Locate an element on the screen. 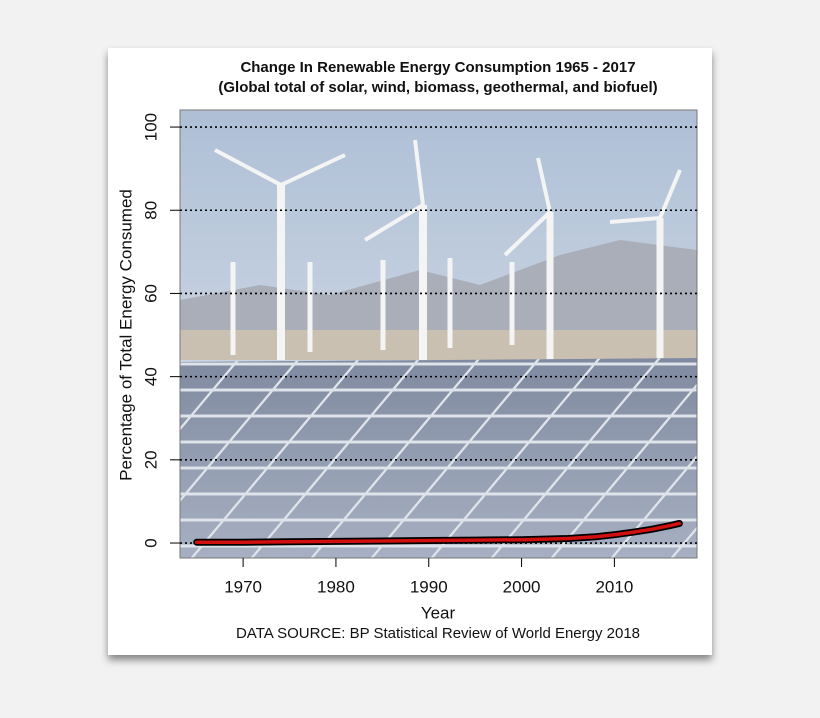  y-tick-label: 100 is located at coordinates (150, 127).